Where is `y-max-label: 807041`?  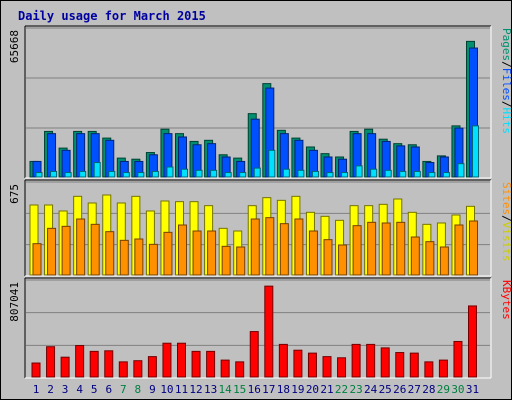
y-max-label: 807041 is located at coordinates (14, 302).